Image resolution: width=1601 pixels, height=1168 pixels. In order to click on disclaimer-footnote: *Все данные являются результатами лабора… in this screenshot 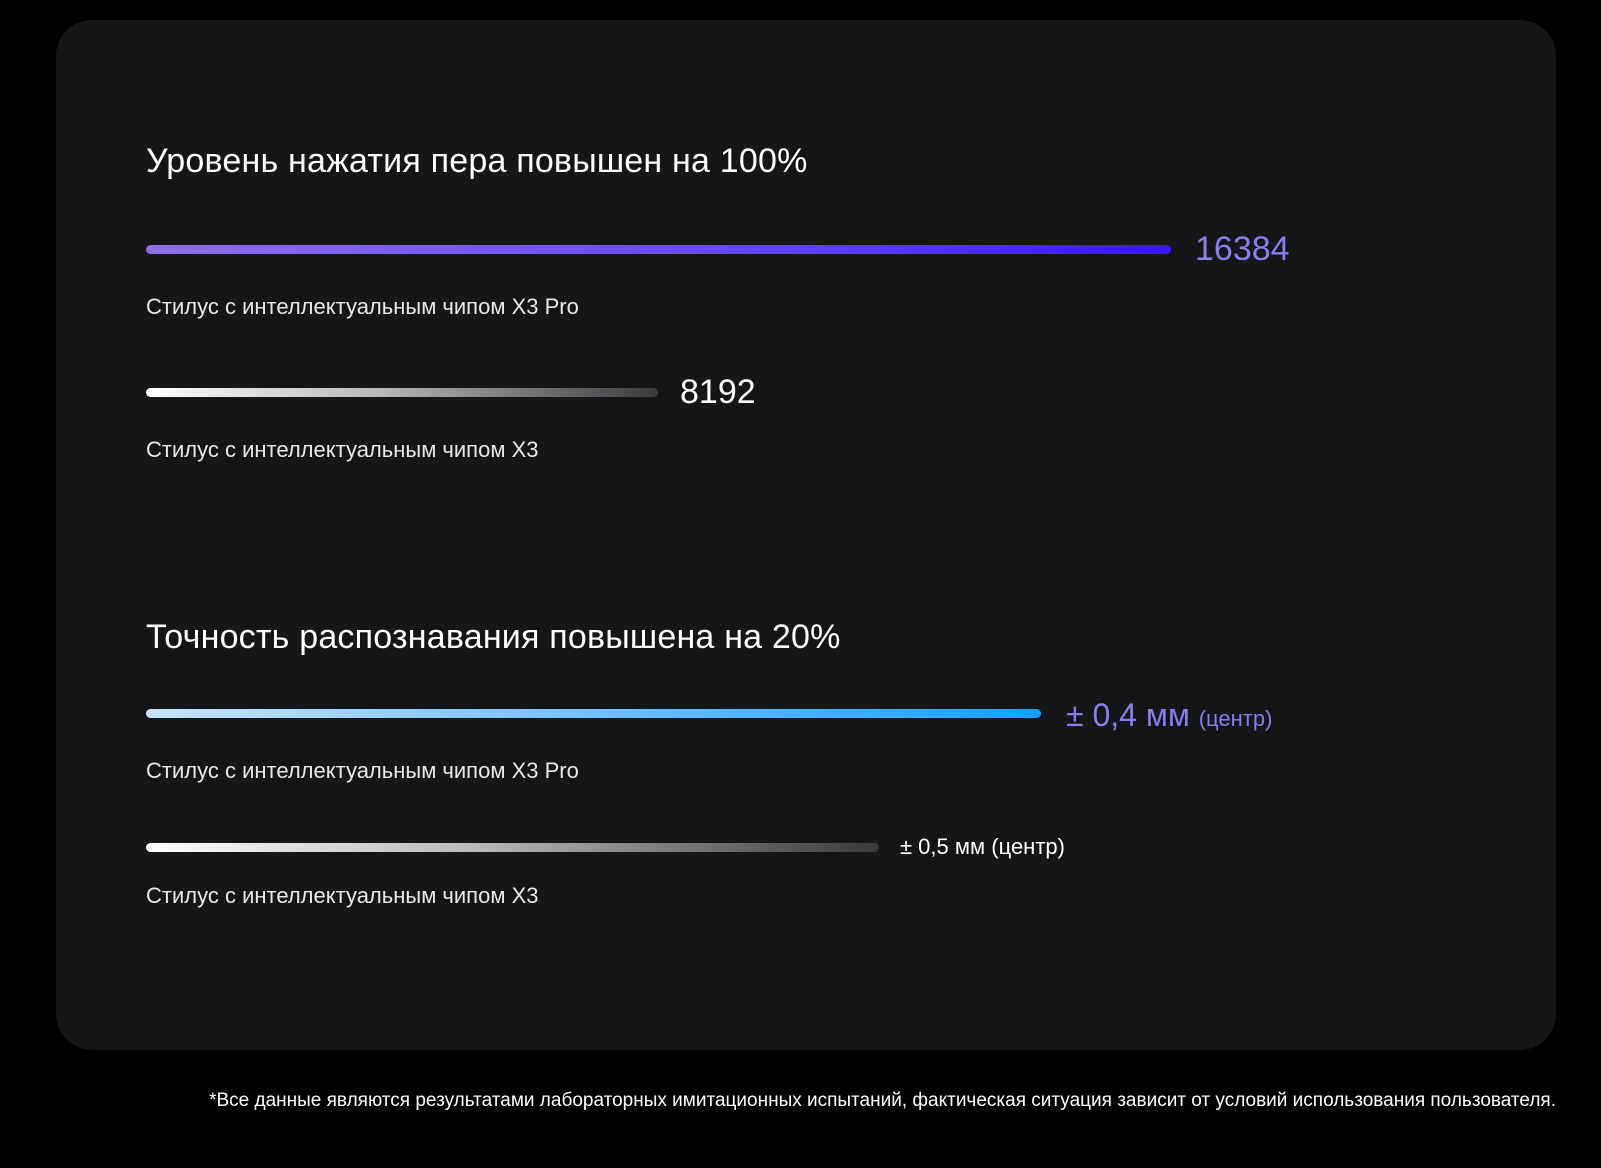, I will do `click(882, 1100)`.